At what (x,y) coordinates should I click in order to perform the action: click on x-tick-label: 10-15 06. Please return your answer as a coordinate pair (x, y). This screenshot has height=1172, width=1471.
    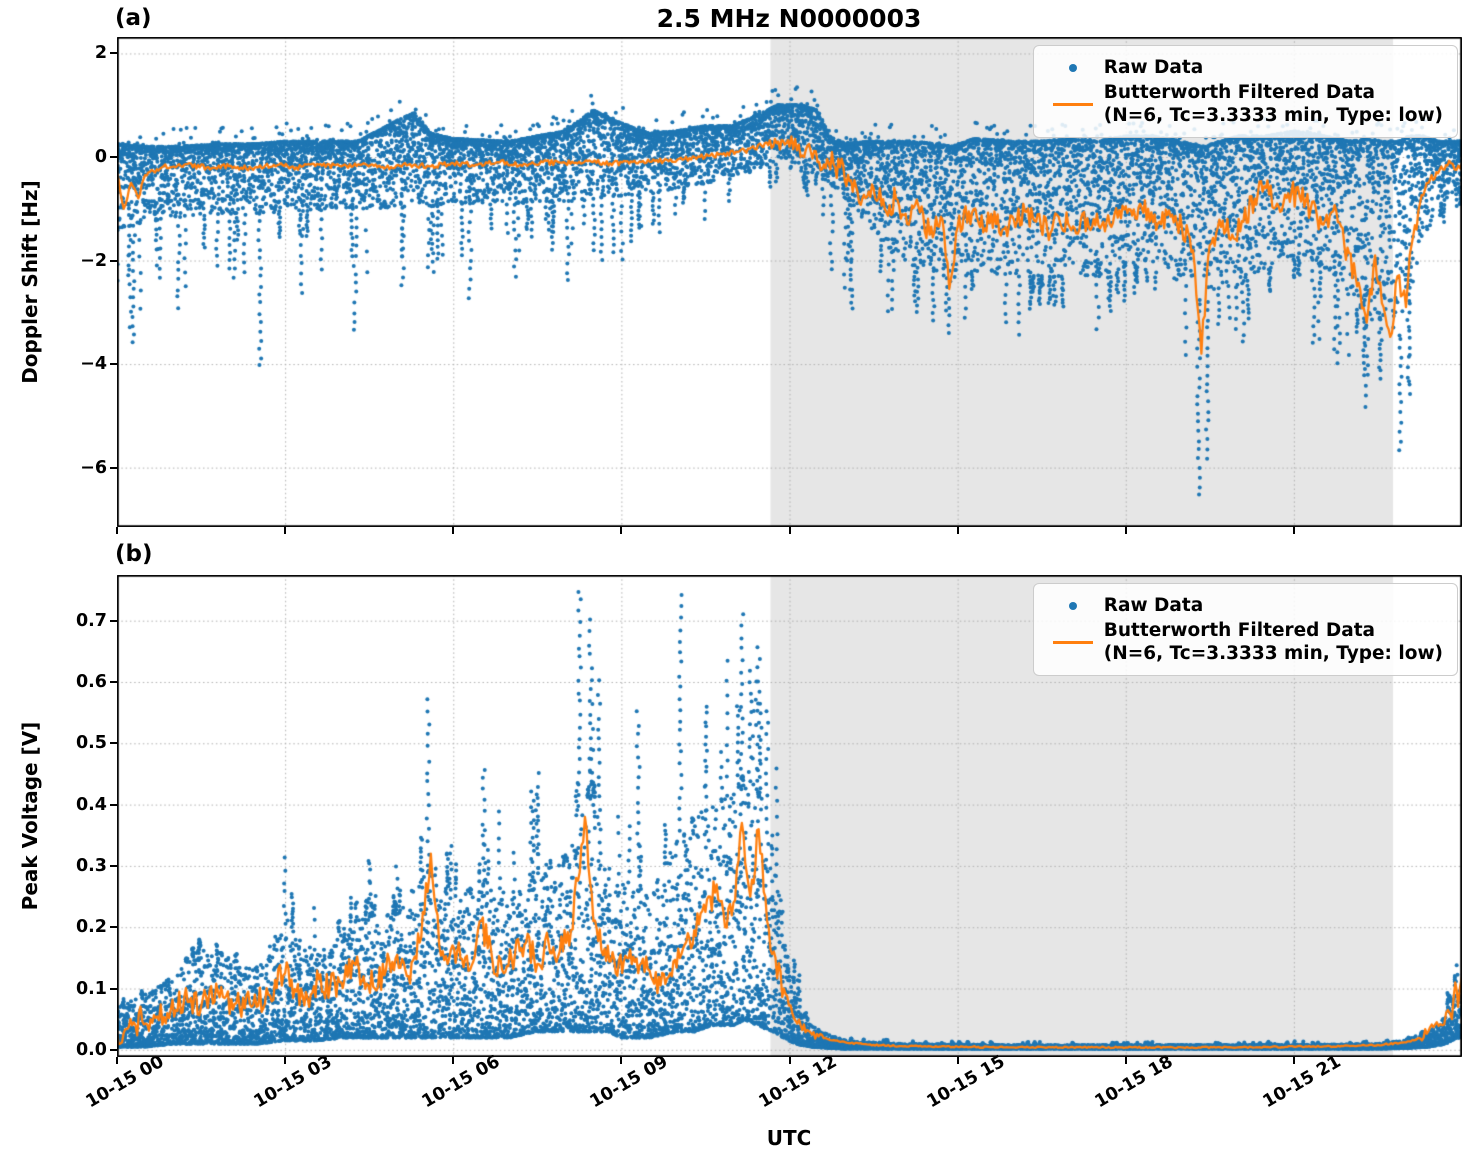
    Looking at the image, I should click on (461, 1082).